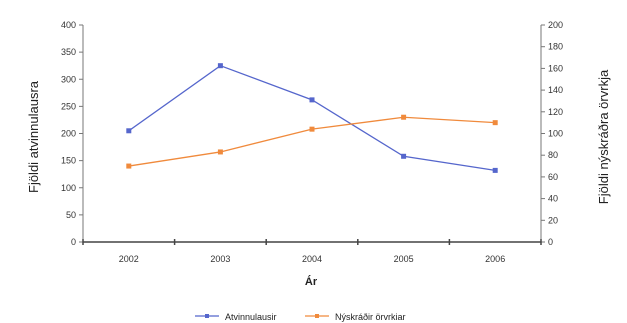 Image resolution: width=627 pixels, height=323 pixels. Describe the element at coordinates (555, 47) in the screenshot. I see `y-right-tick-label: 180` at that location.